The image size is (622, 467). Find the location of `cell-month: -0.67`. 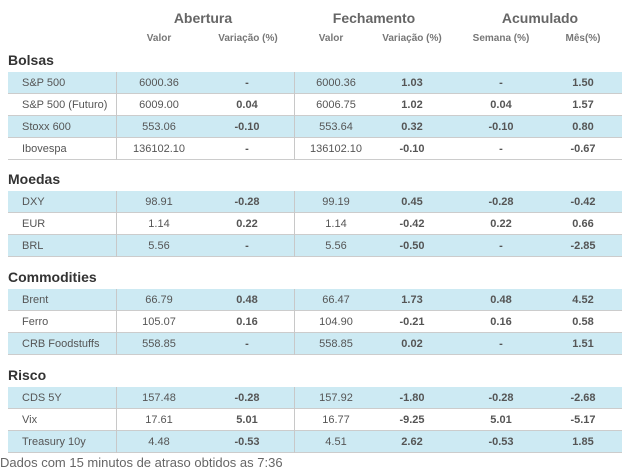

cell-month: -0.67 is located at coordinates (583, 149).